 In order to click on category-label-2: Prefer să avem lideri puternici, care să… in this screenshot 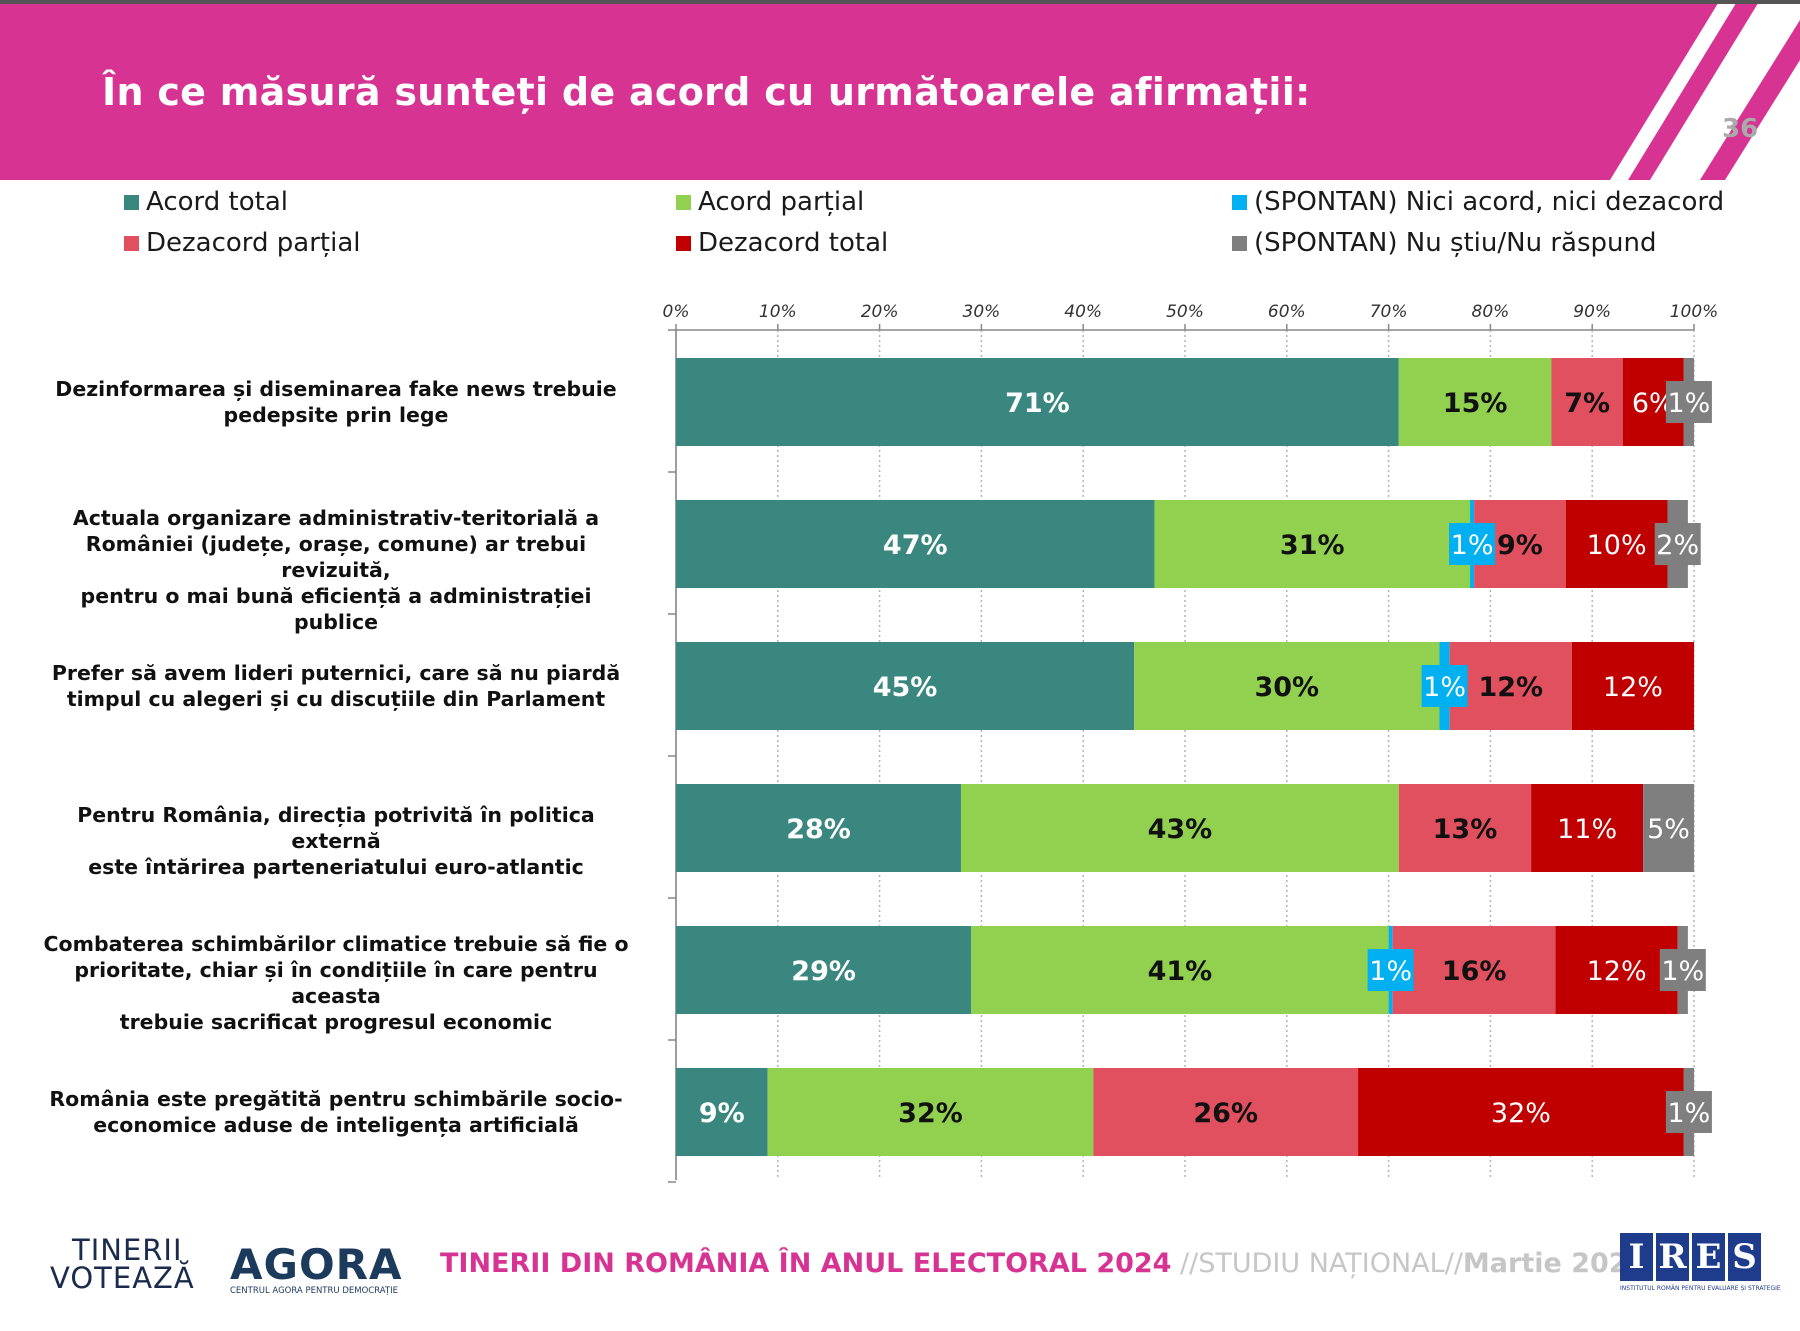, I will do `click(336, 686)`.